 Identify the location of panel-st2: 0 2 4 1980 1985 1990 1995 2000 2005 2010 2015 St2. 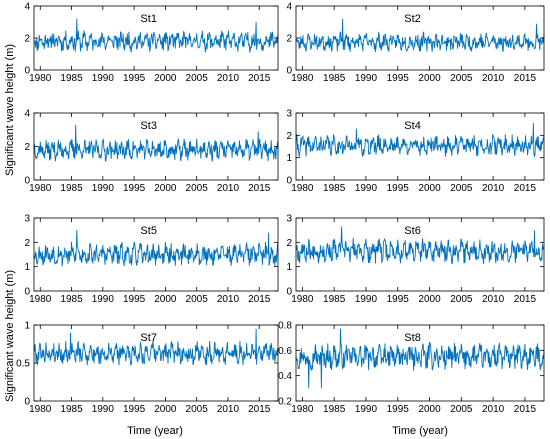
(415, 43).